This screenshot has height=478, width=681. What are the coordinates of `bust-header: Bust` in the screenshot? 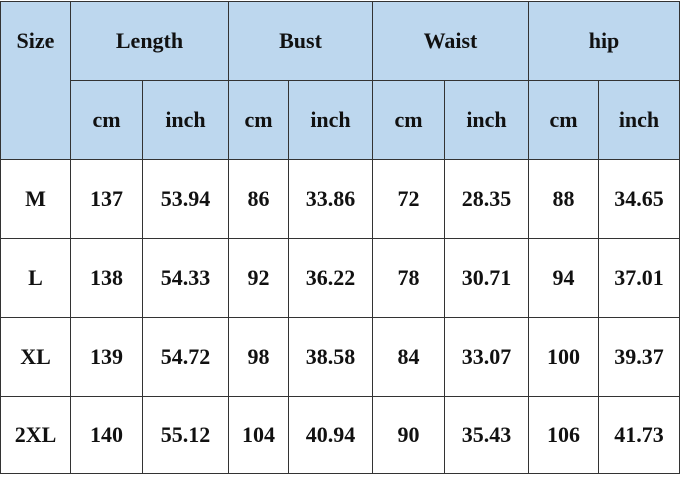 It's located at (300, 41).